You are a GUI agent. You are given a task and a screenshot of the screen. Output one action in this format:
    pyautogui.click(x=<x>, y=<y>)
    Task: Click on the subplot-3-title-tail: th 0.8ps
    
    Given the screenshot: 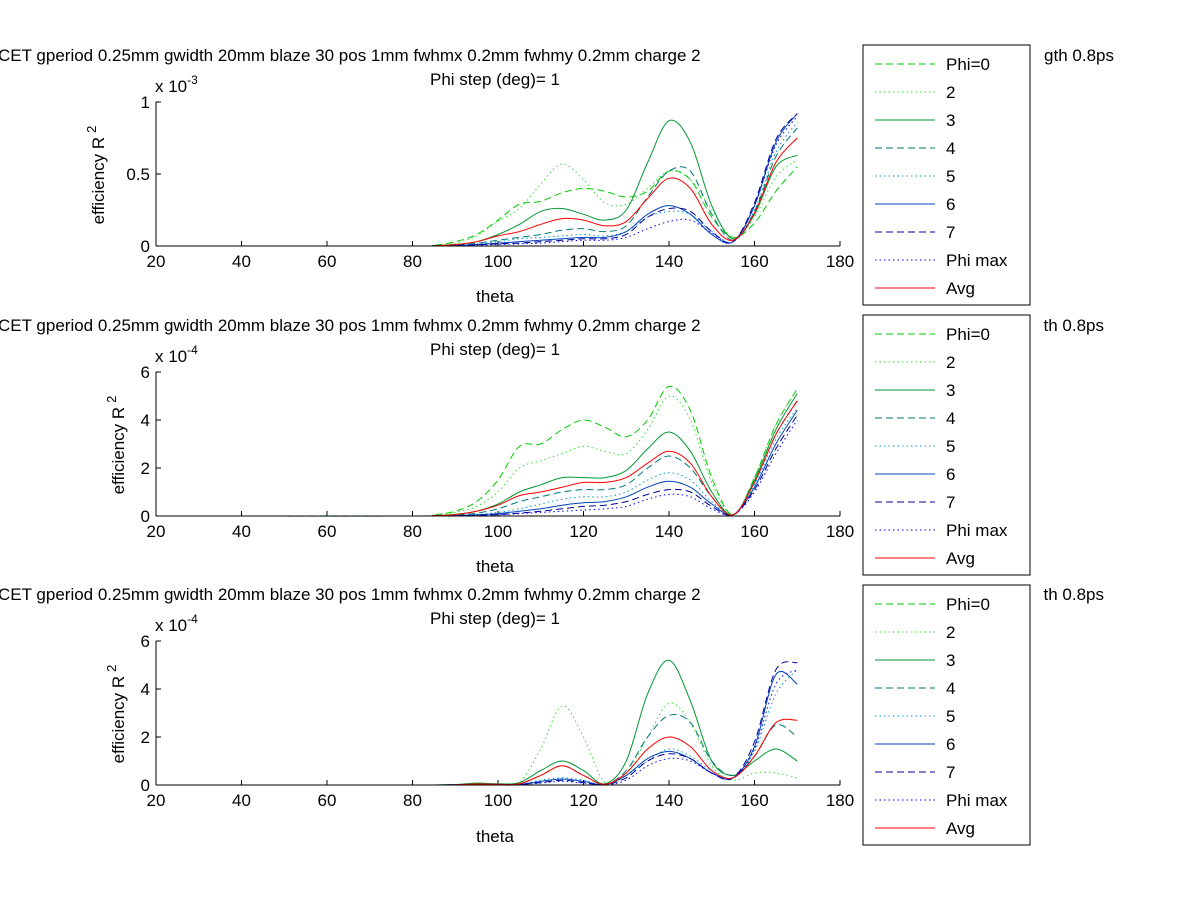 What is the action you would take?
    pyautogui.click(x=1074, y=594)
    